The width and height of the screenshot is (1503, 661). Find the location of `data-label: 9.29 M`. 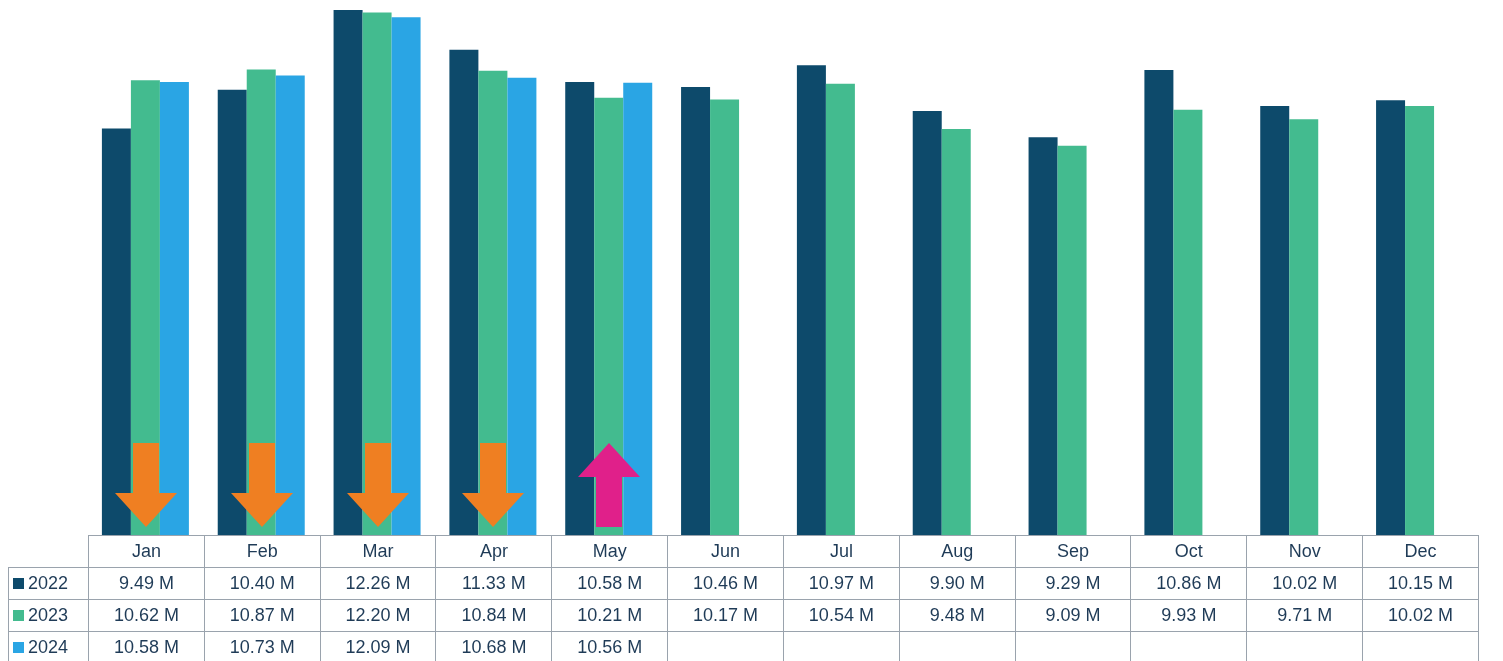

data-label: 9.29 M is located at coordinates (1073, 583).